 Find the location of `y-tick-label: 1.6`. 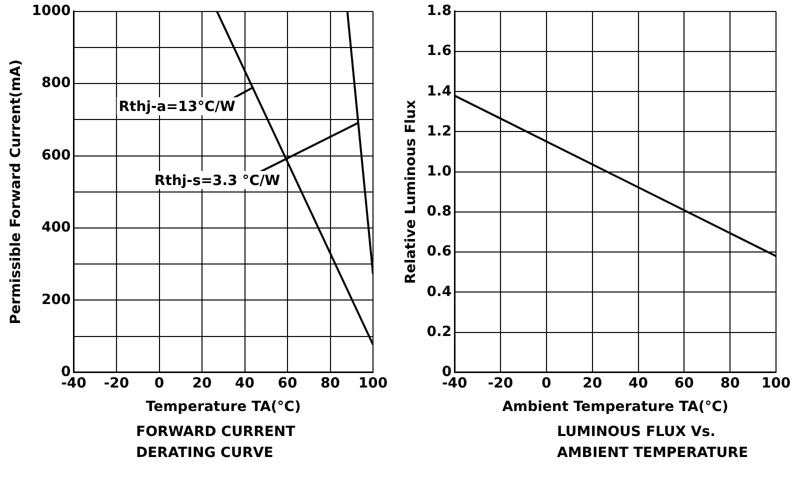

y-tick-label: 1.6 is located at coordinates (439, 51).